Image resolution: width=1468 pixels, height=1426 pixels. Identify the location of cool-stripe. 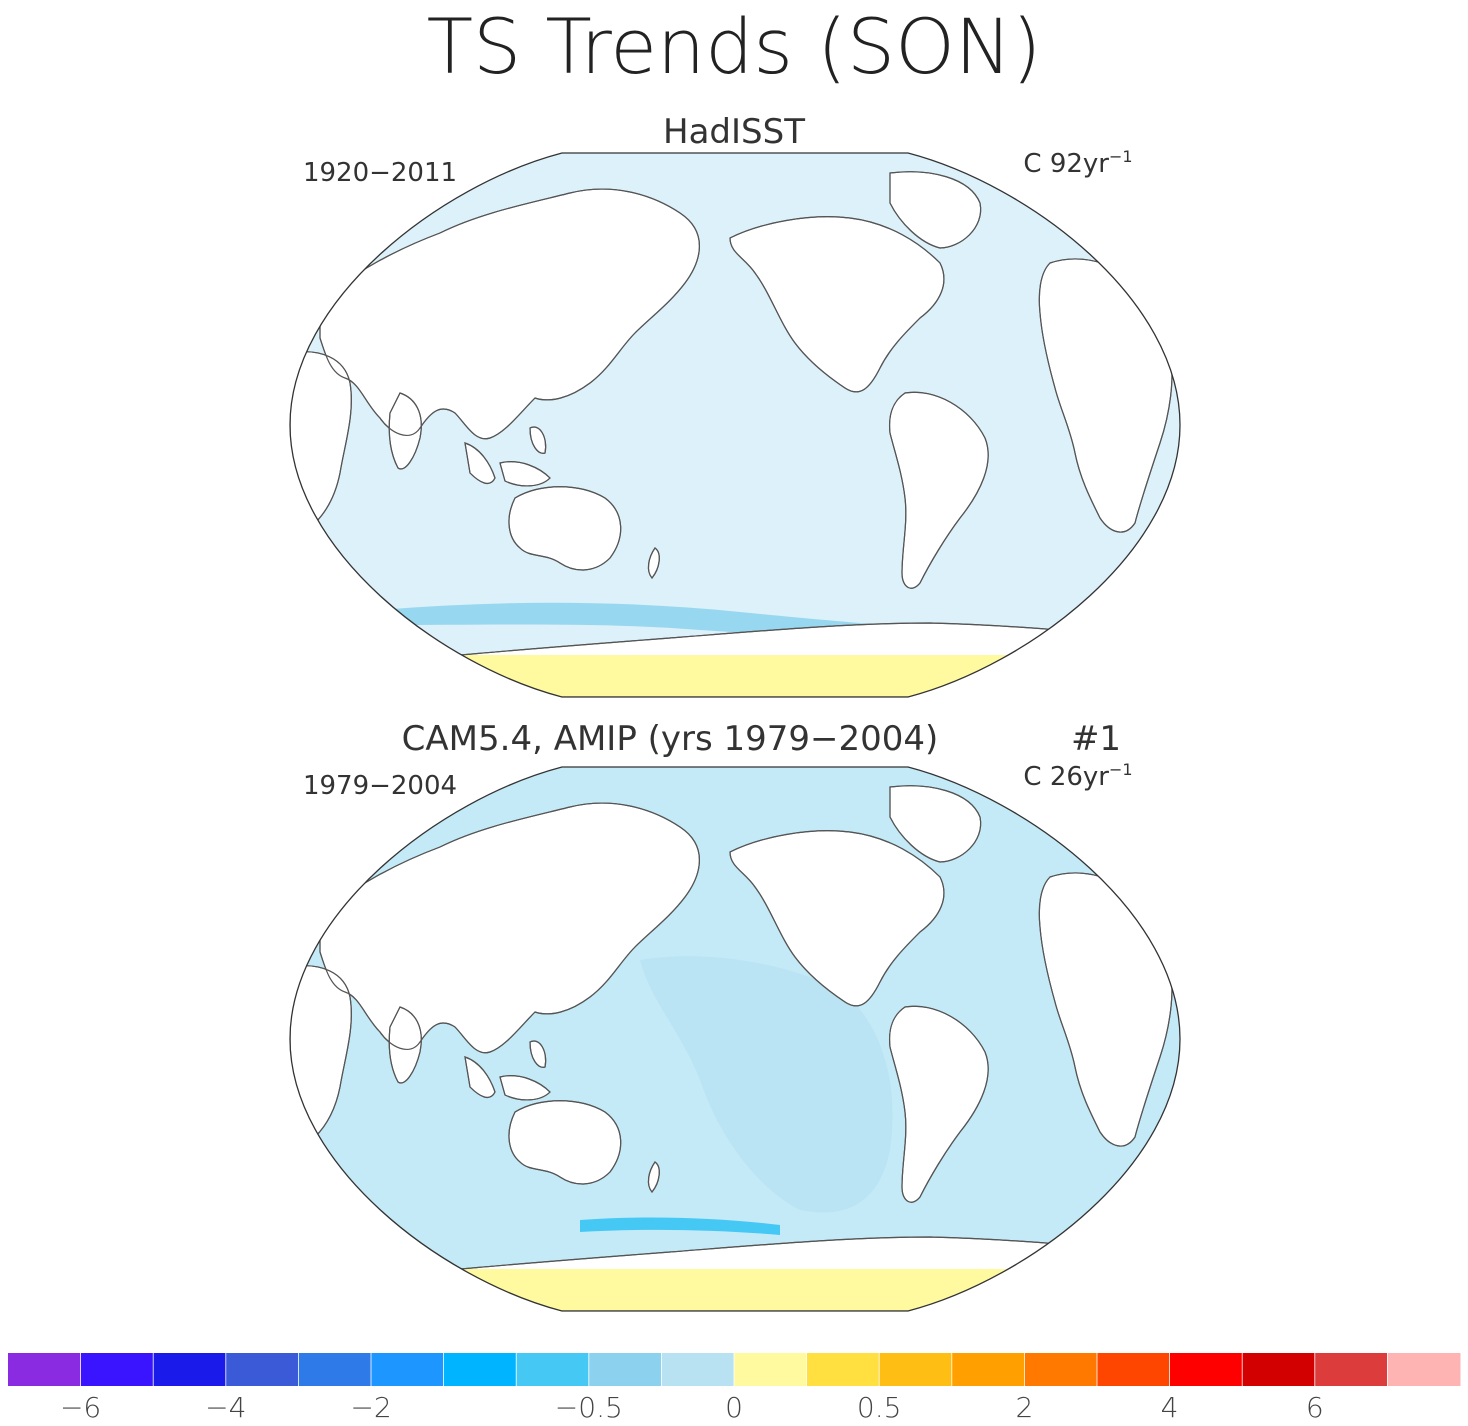
(680, 1226).